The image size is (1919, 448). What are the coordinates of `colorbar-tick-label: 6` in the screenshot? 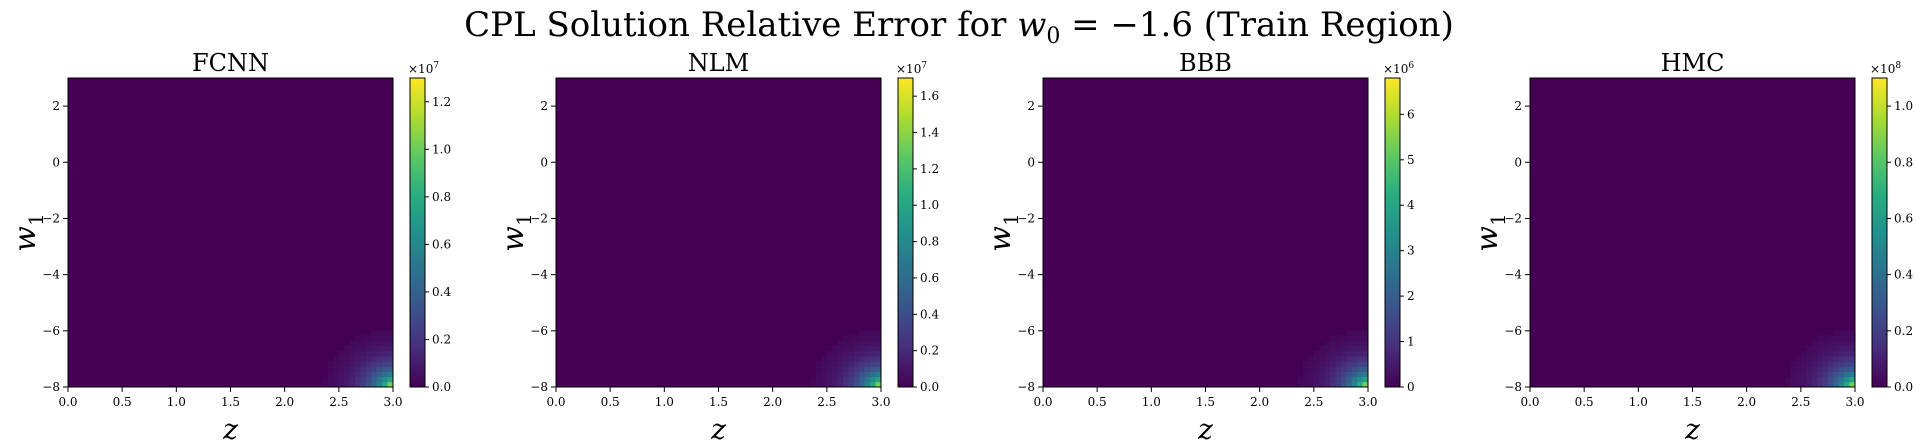 It's located at (1411, 114).